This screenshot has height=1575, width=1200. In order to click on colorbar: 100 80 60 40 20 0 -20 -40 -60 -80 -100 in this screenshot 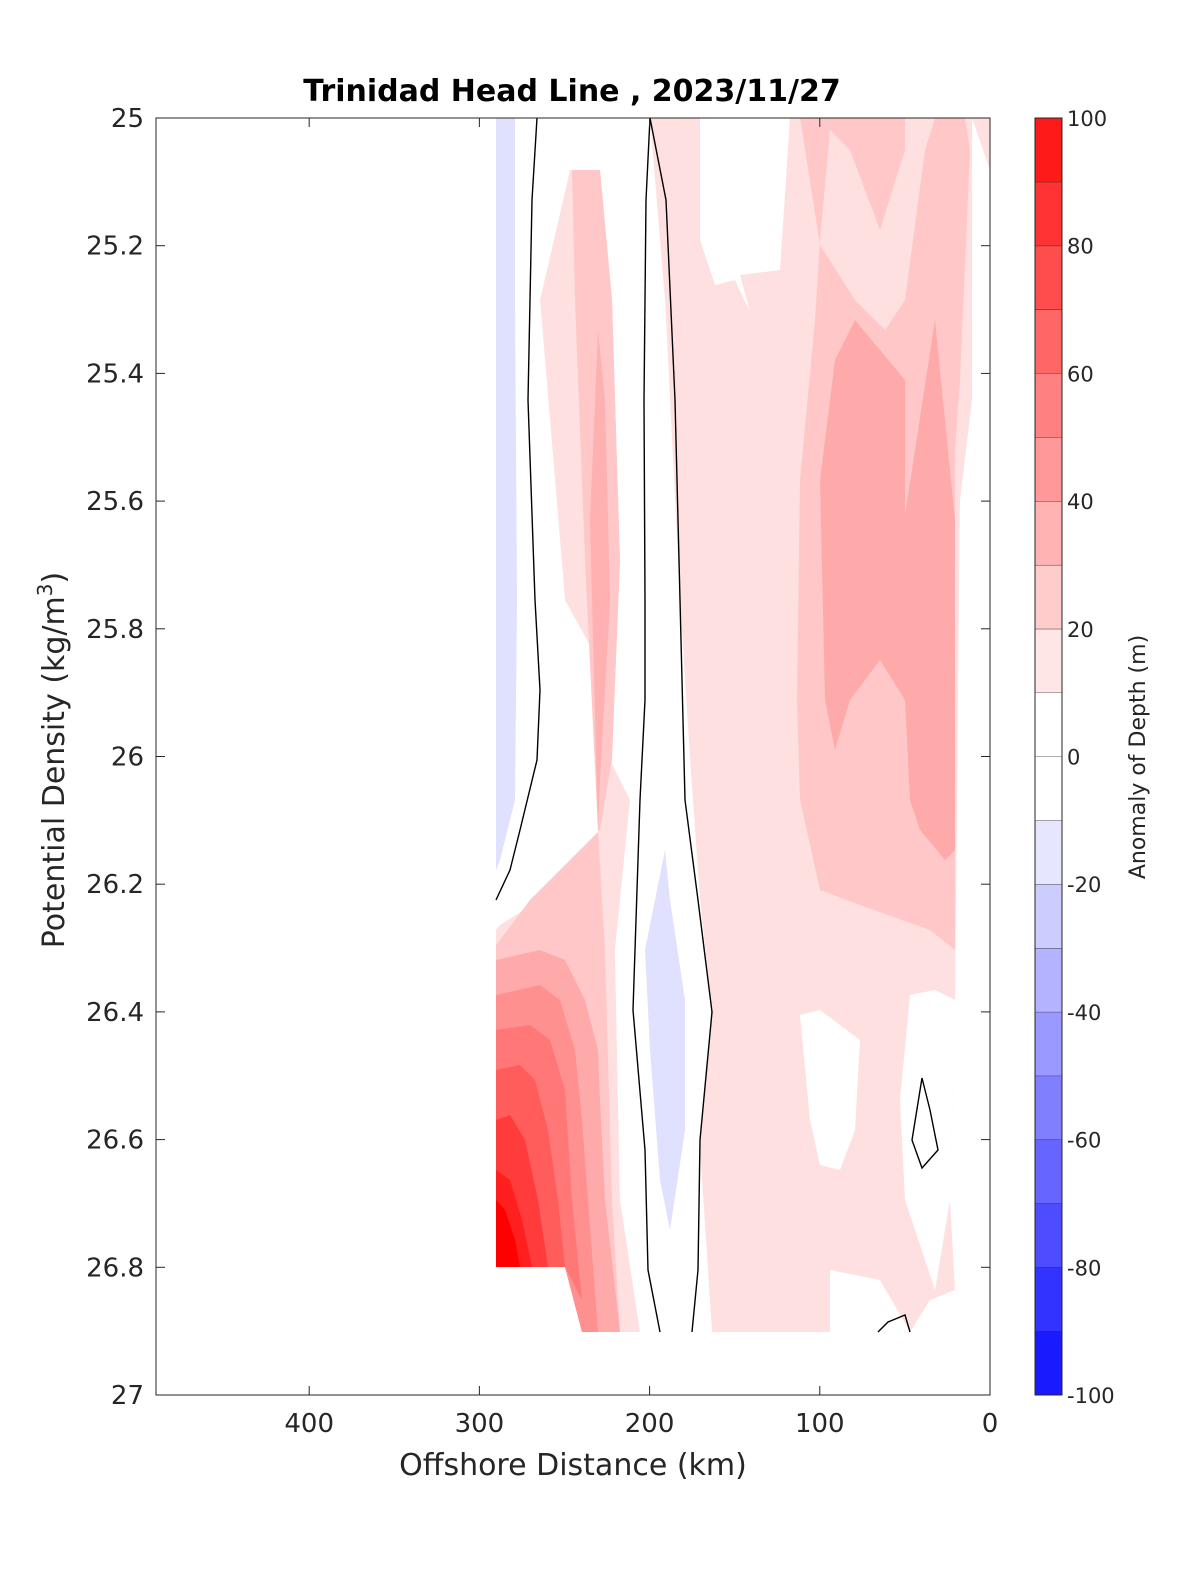, I will do `click(1074, 757)`.